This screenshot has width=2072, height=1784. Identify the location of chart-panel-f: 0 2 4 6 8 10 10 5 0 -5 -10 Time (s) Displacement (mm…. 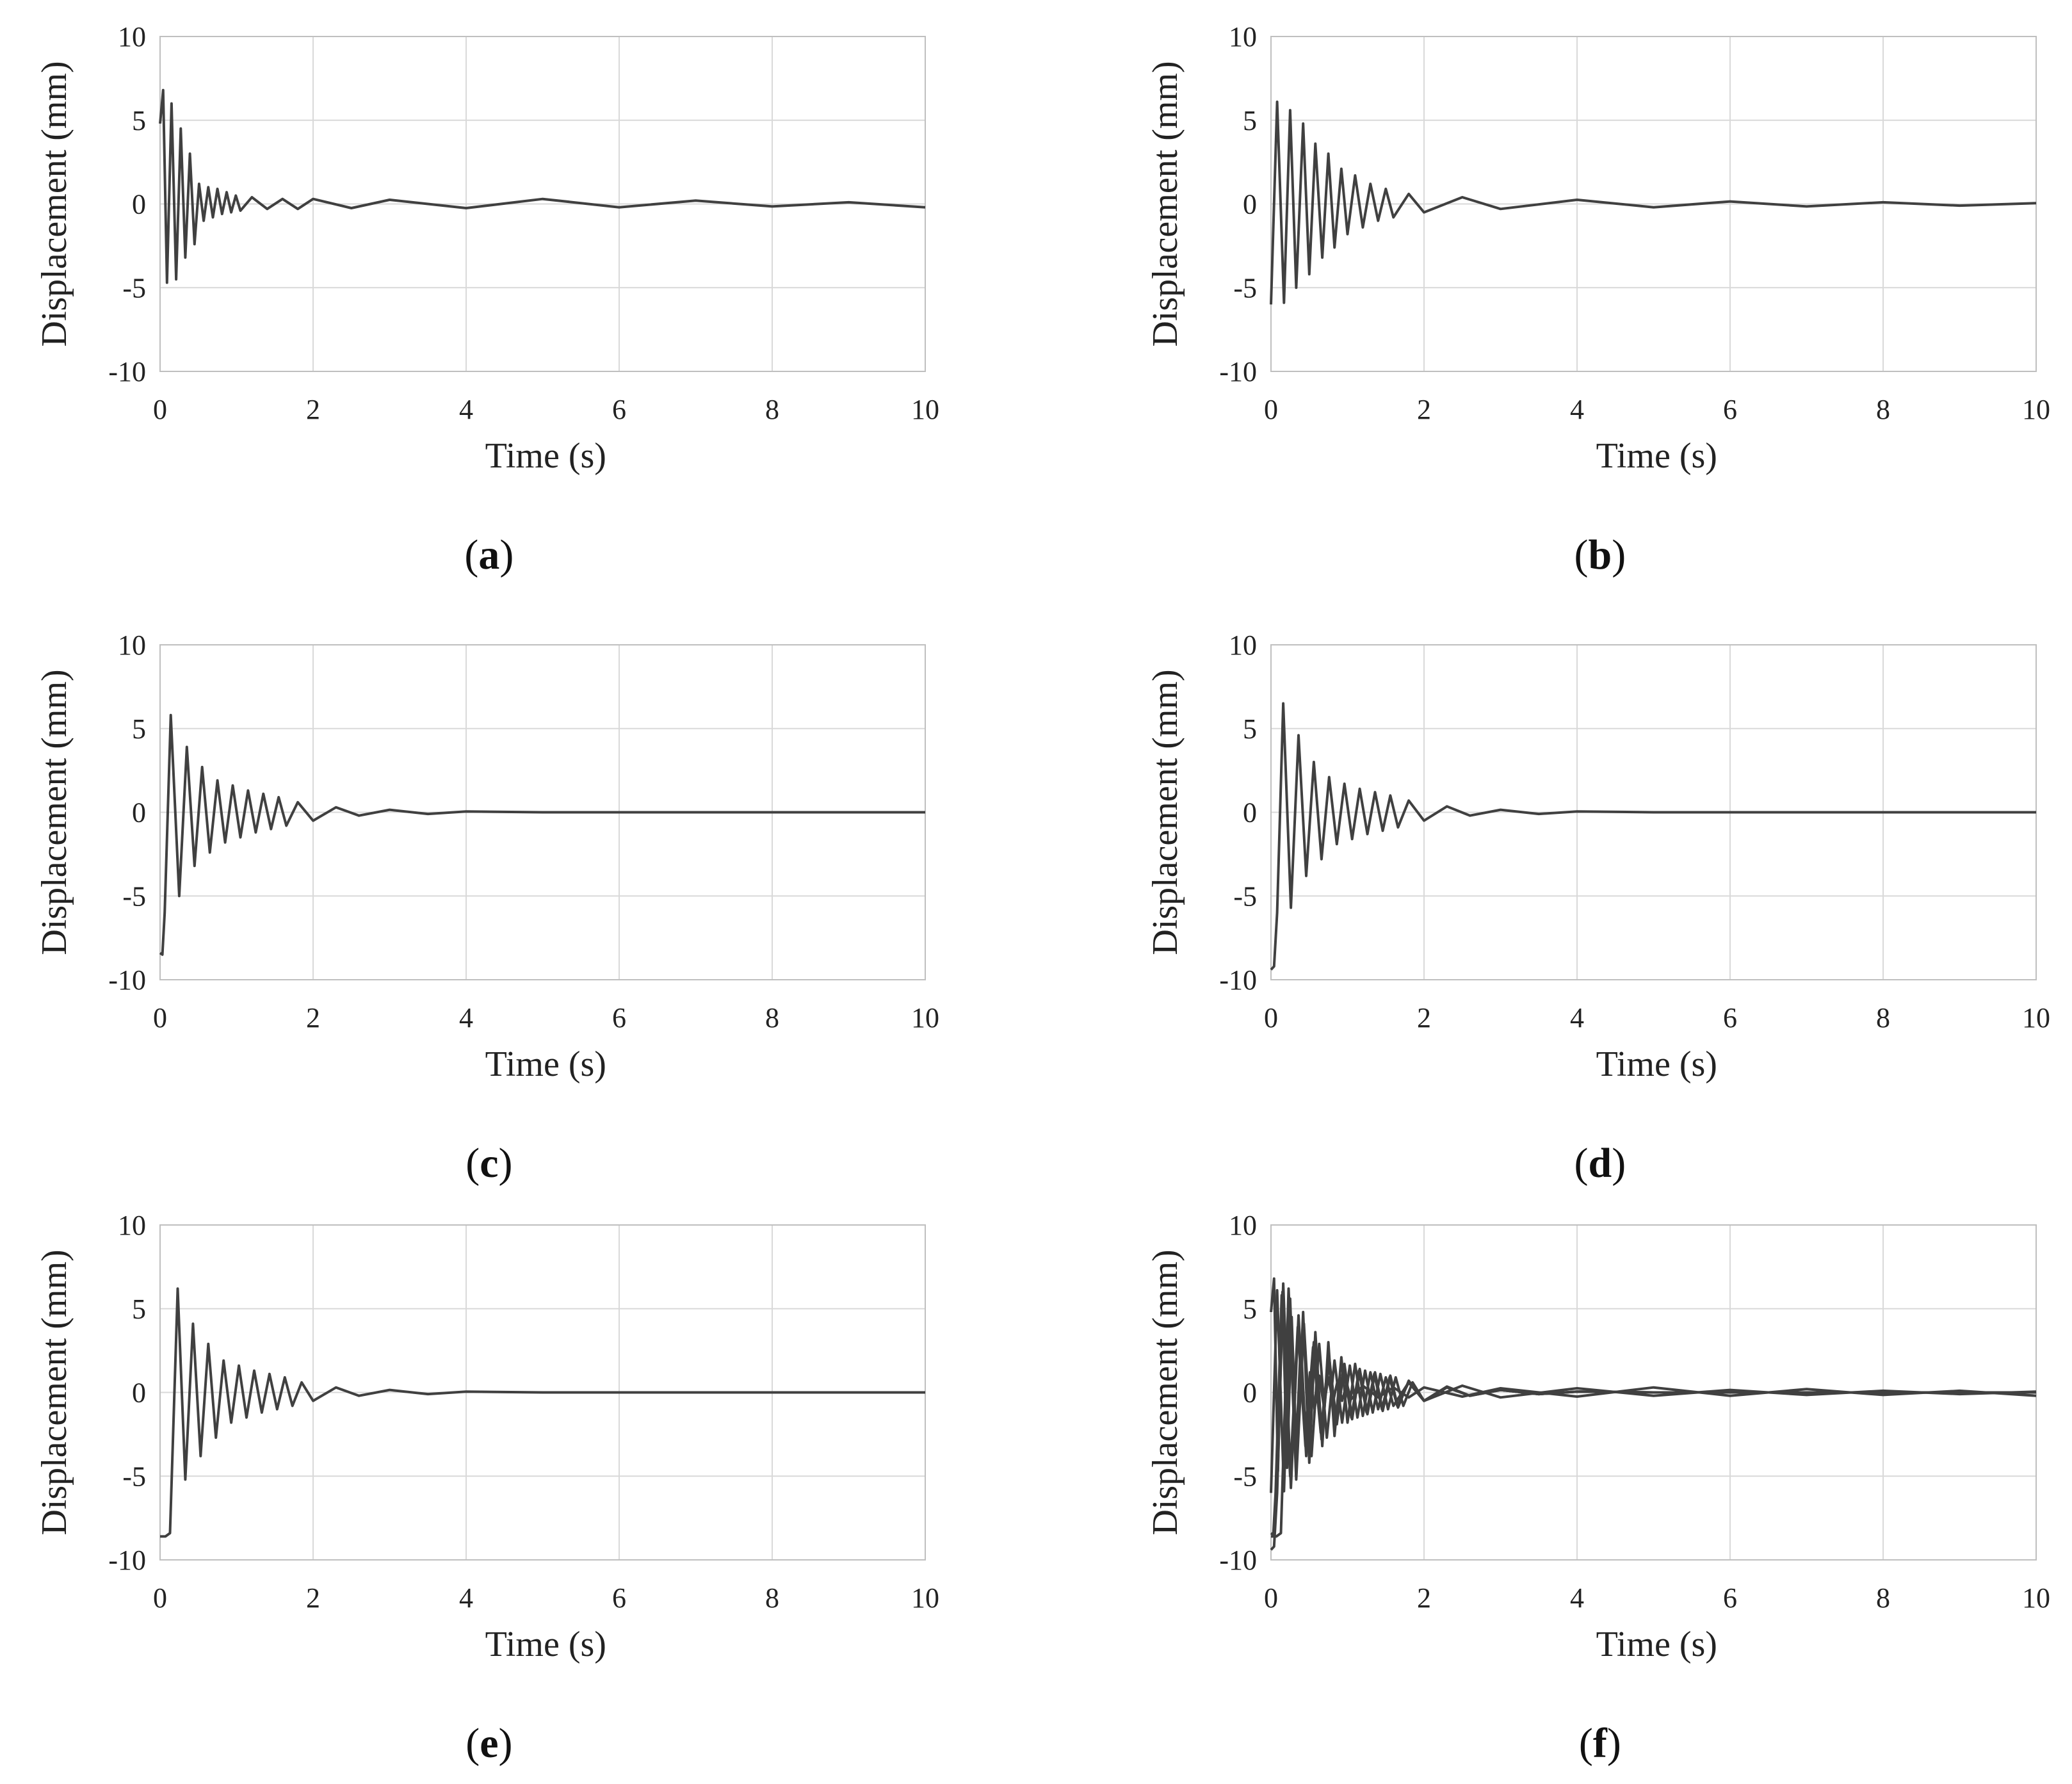
(1597, 1488).